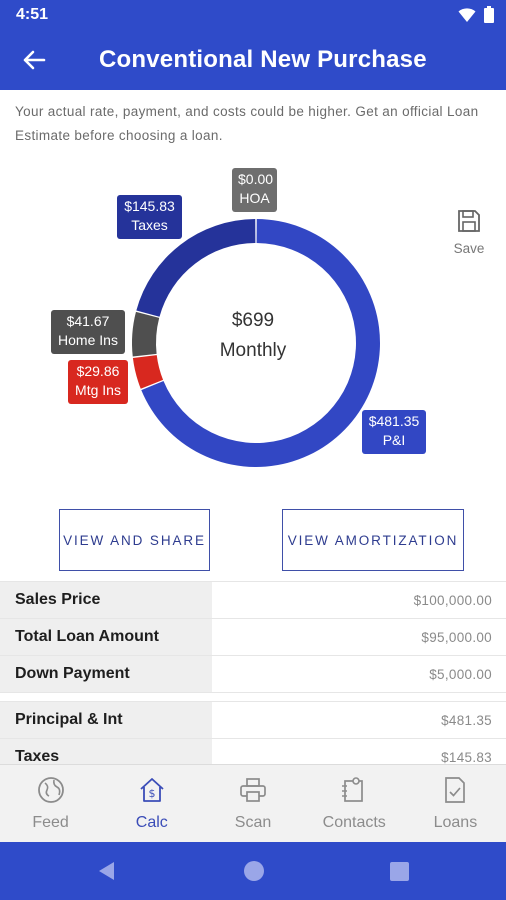 This screenshot has width=506, height=900. What do you see at coordinates (263, 59) in the screenshot?
I see `page-title: Conventional New Purchase` at bounding box center [263, 59].